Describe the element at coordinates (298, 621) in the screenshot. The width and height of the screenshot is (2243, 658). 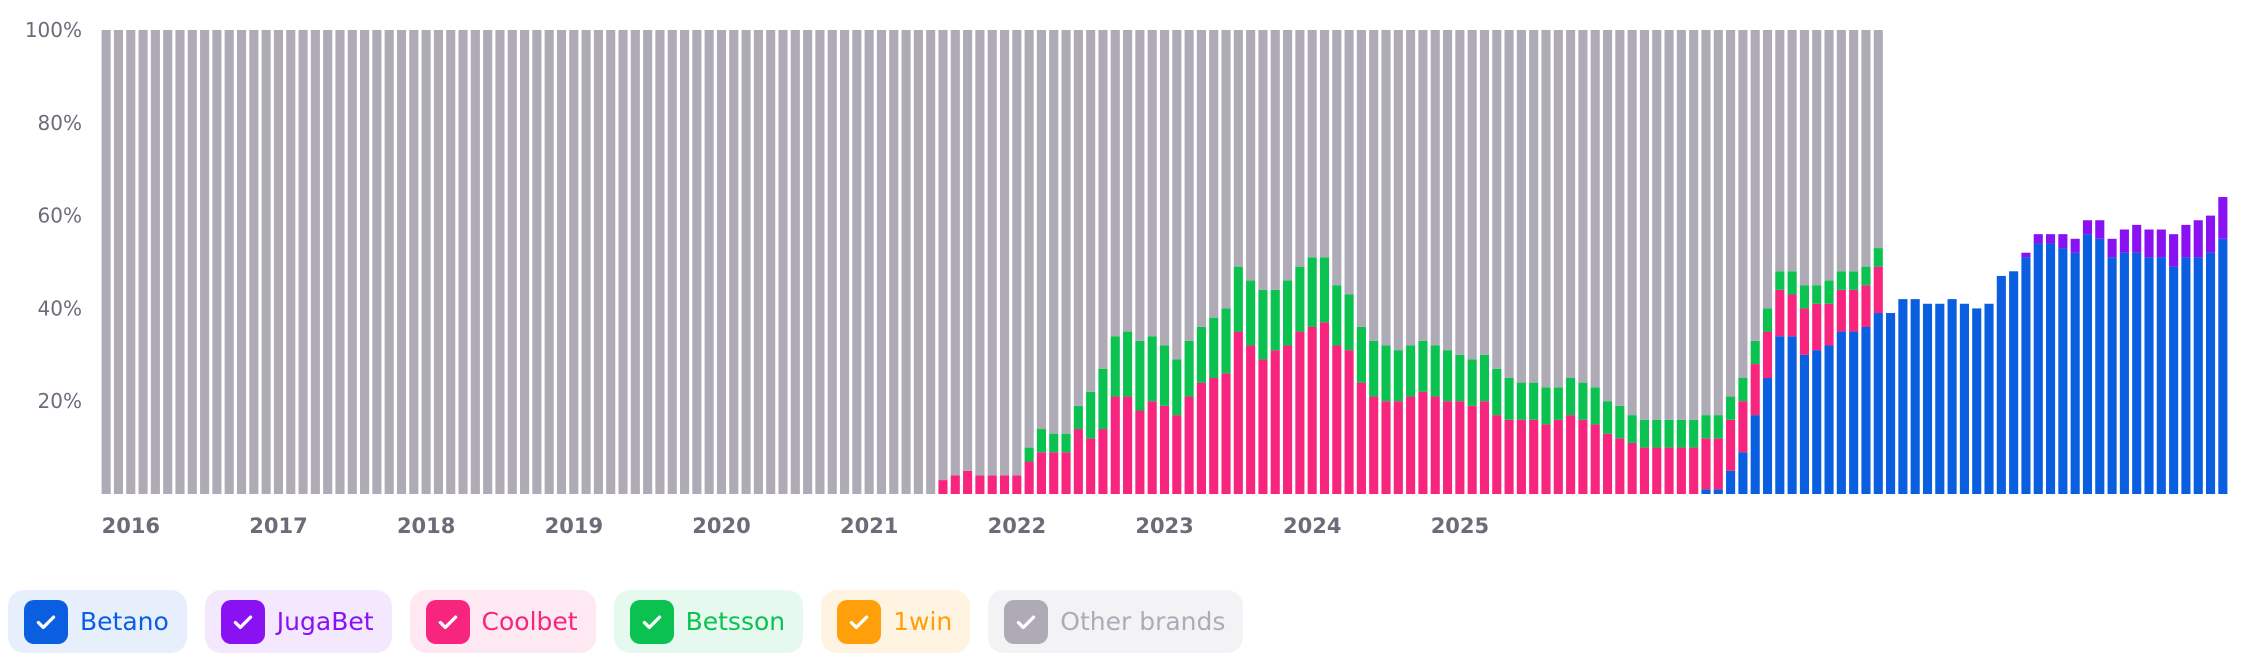
I see `legend-item-jugabet: JugaBet` at that location.